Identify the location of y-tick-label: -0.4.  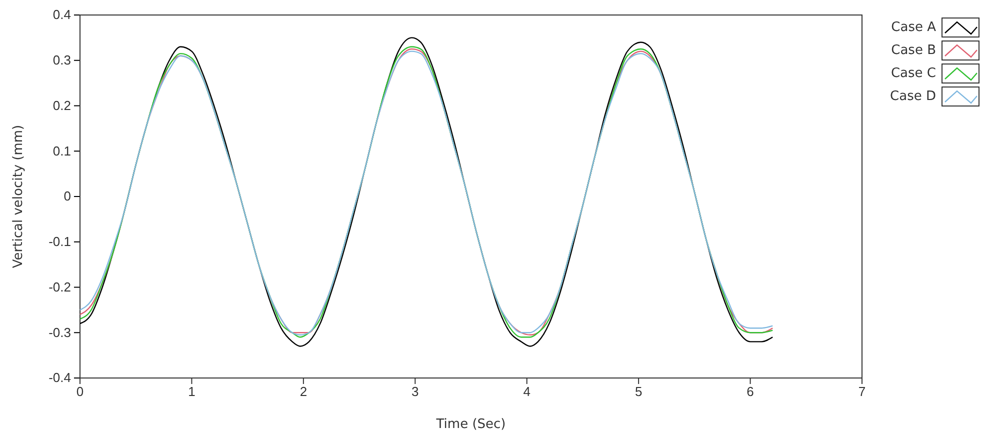
(59, 378).